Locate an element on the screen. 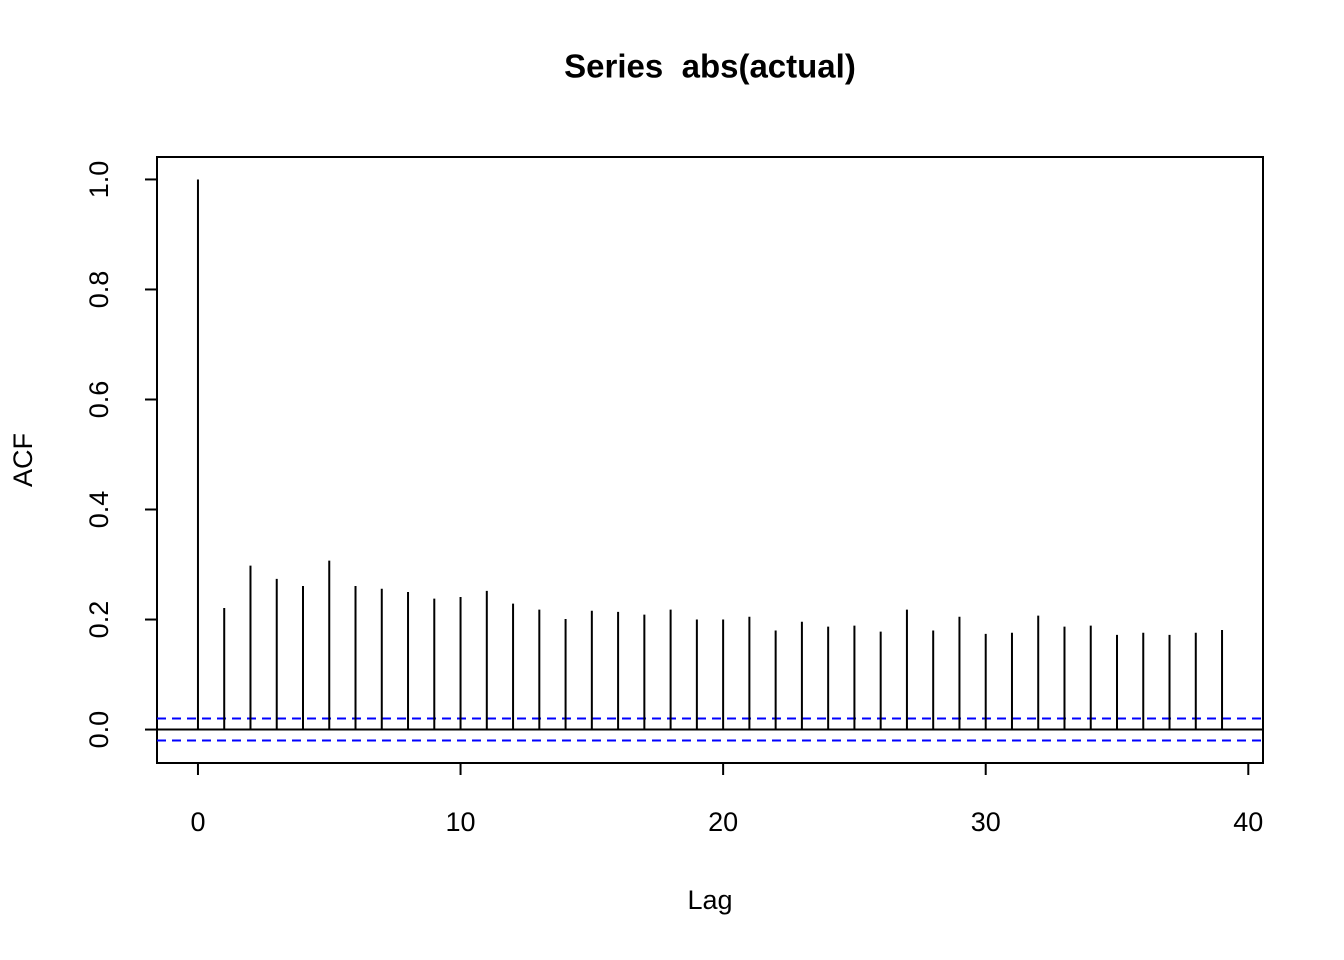 This screenshot has width=1344, height=960. x-axis-label: Lag is located at coordinates (709, 900).